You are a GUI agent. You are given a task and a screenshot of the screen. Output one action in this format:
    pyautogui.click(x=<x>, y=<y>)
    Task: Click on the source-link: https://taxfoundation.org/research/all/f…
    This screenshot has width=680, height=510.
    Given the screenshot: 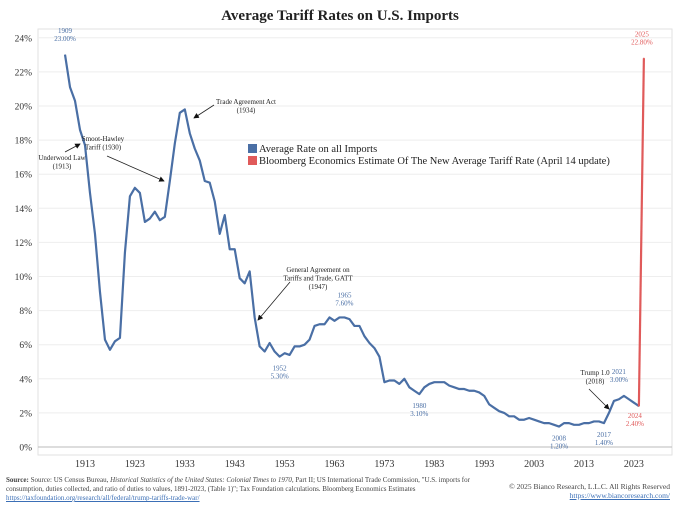 What is the action you would take?
    pyautogui.click(x=103, y=498)
    